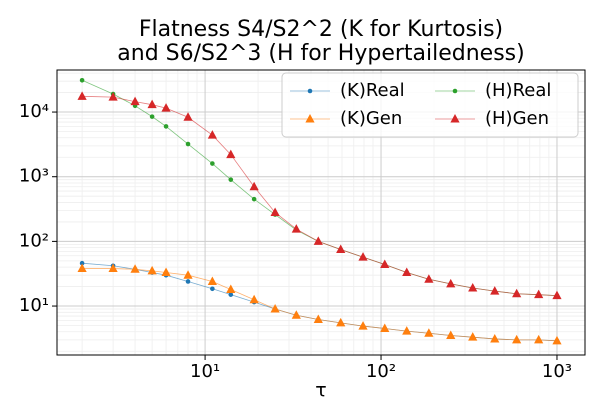  I want to click on y-tick-label: 10², so click(34, 240).